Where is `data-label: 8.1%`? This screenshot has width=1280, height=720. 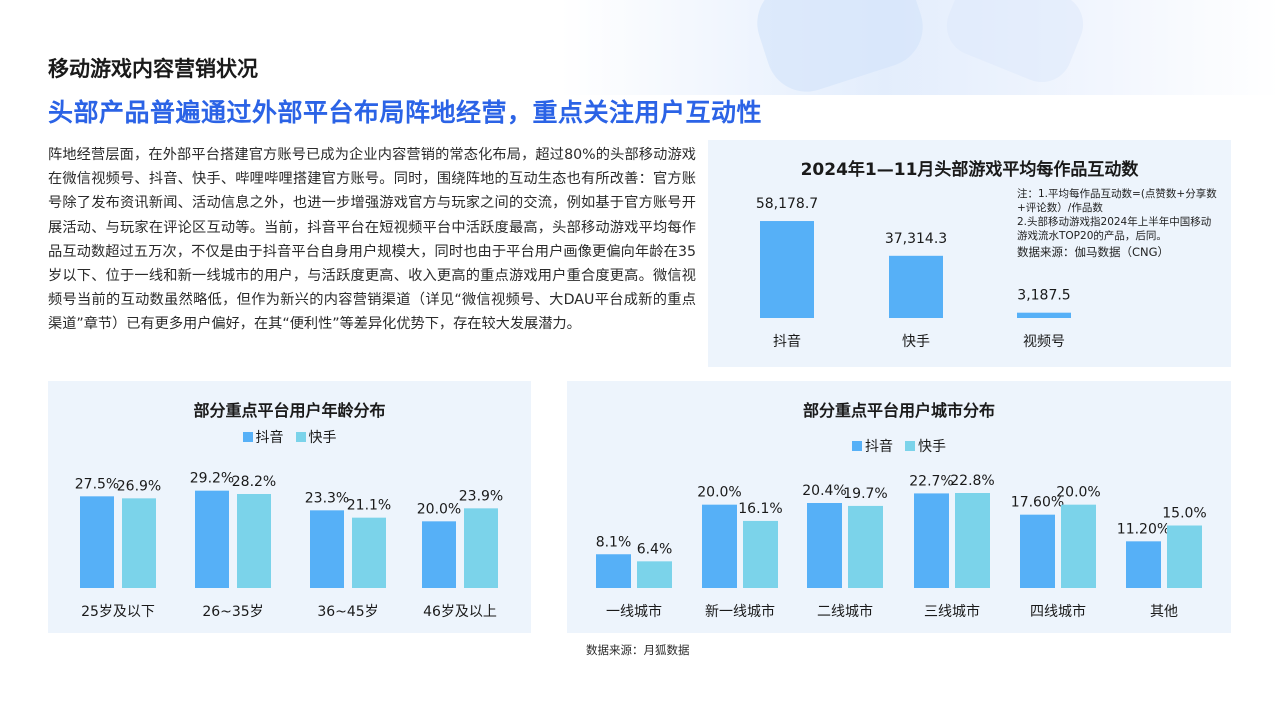
data-label: 8.1% is located at coordinates (614, 542).